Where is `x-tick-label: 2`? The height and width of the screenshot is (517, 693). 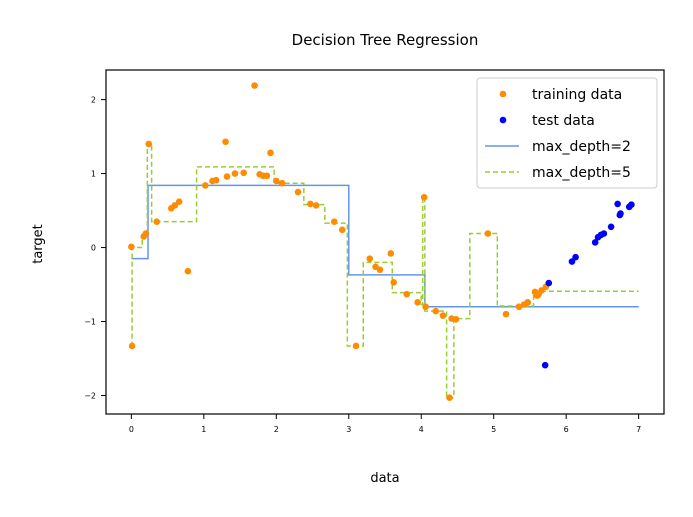
x-tick-label: 2 is located at coordinates (276, 429).